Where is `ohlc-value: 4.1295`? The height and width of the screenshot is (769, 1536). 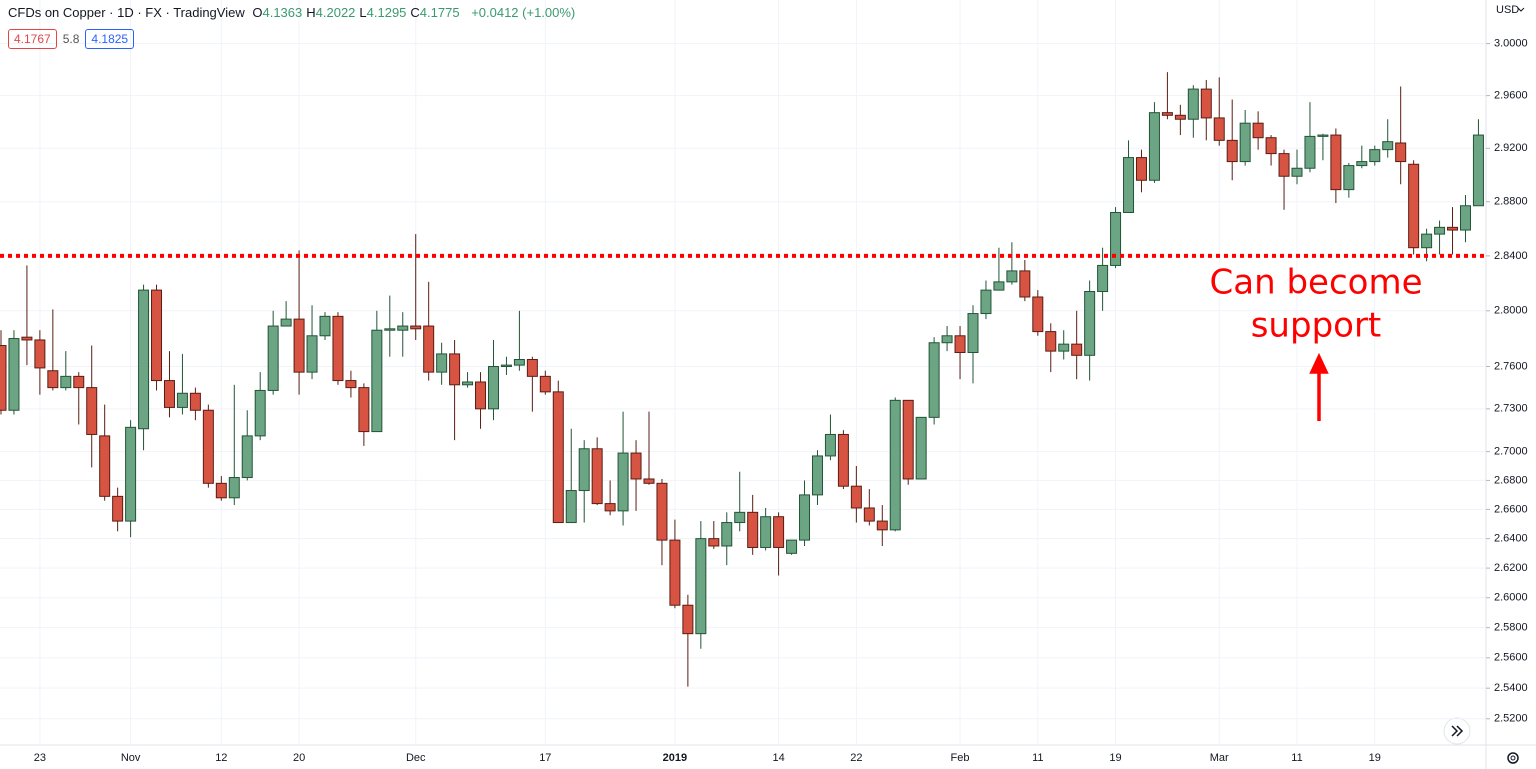 ohlc-value: 4.1295 is located at coordinates (386, 12).